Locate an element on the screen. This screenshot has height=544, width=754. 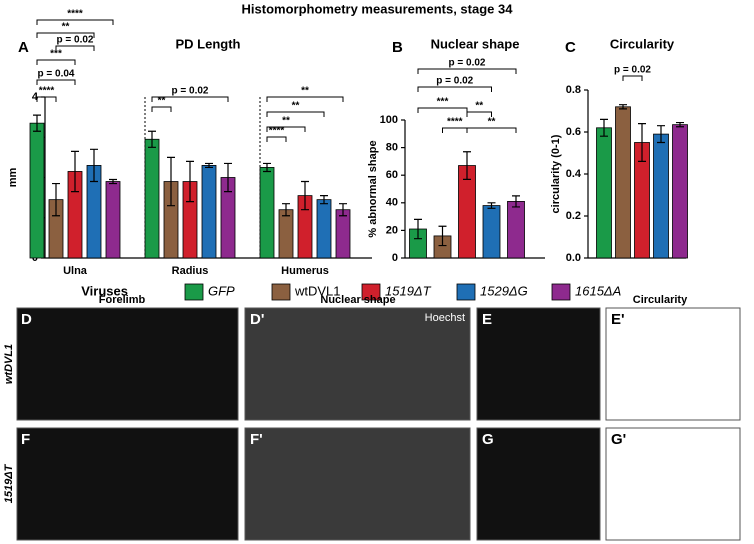
panel-letter: A is located at coordinates (23, 47).